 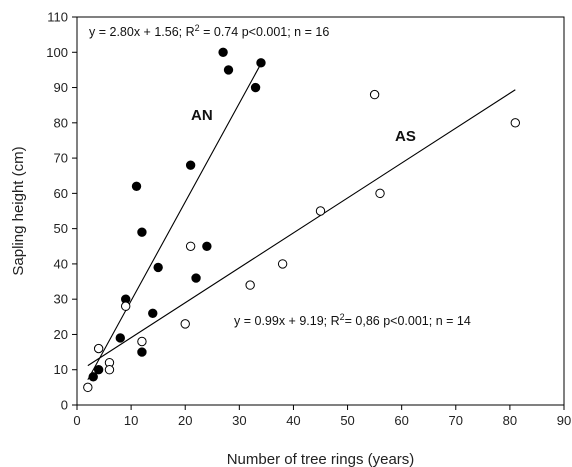 What do you see at coordinates (265, 32) in the screenshot?
I see `an-stats: = 0.74 p<0.001; n = 16` at bounding box center [265, 32].